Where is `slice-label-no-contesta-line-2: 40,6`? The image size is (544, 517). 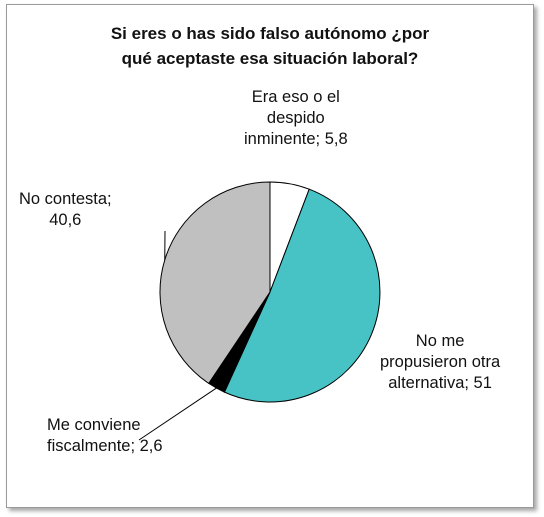 slice-label-no-contesta-line-2: 40,6 is located at coordinates (65, 220).